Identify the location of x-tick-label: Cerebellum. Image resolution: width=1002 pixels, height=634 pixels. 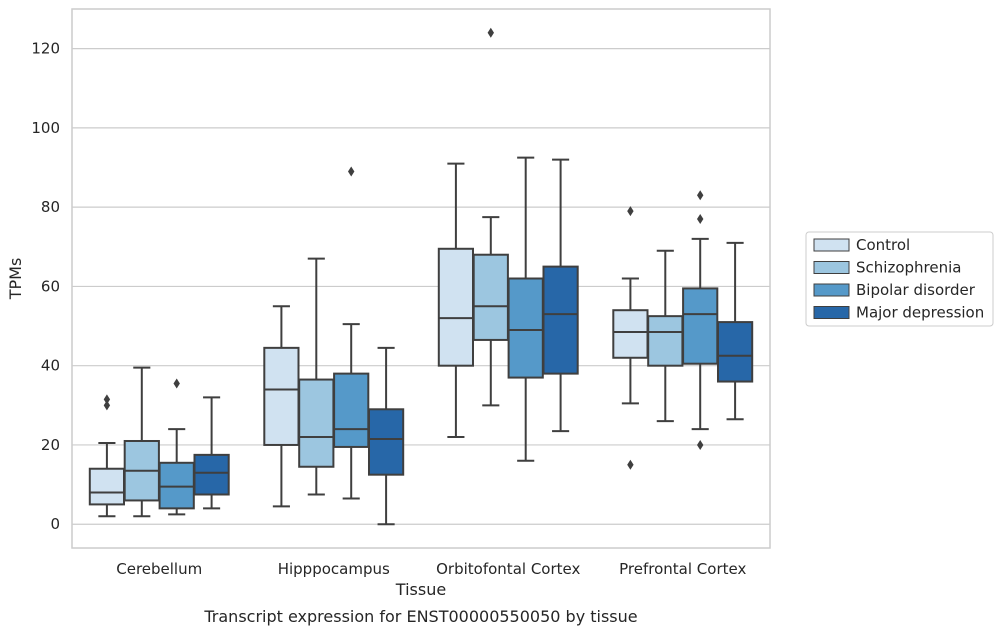
(159, 569).